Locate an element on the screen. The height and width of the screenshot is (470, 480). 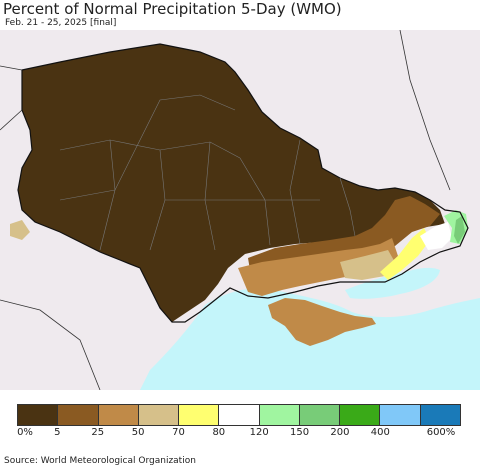
legend-tick-label: 600% is located at coordinates (441, 432).